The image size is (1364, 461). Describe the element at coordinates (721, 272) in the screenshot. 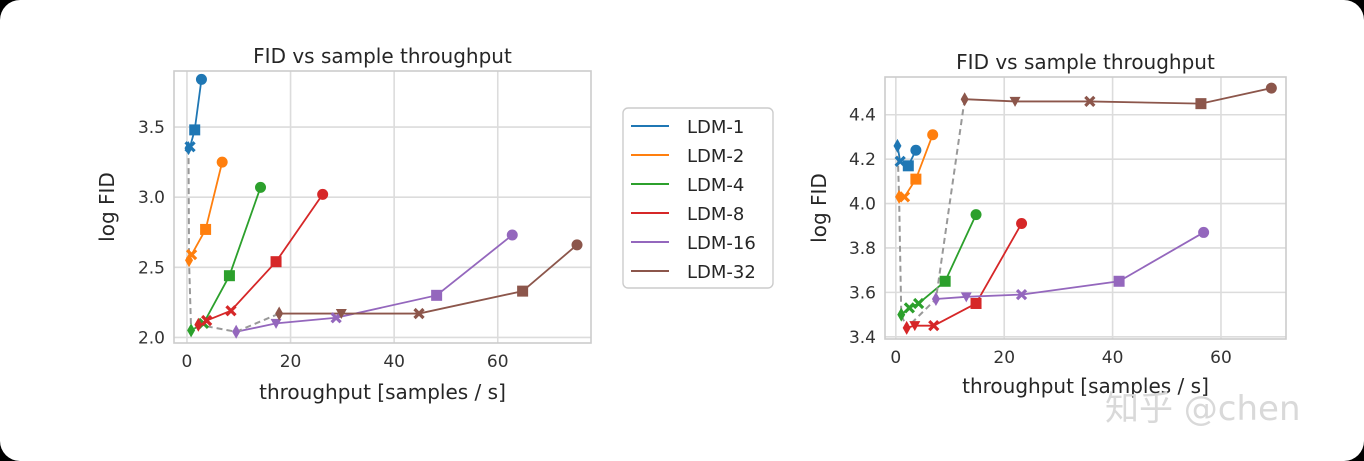

I see `legend-label: LDM-32` at that location.